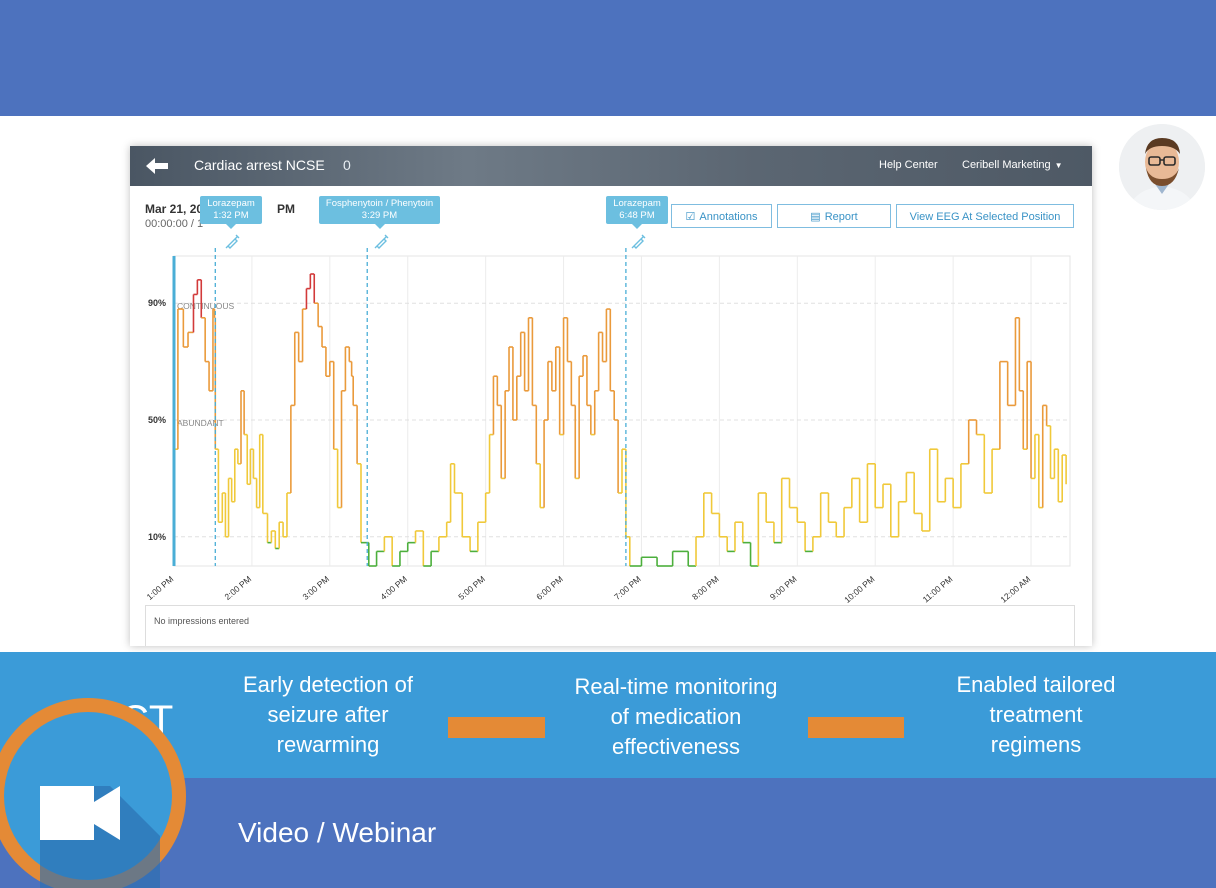  I want to click on med-time: 1:32 PM, so click(231, 215).